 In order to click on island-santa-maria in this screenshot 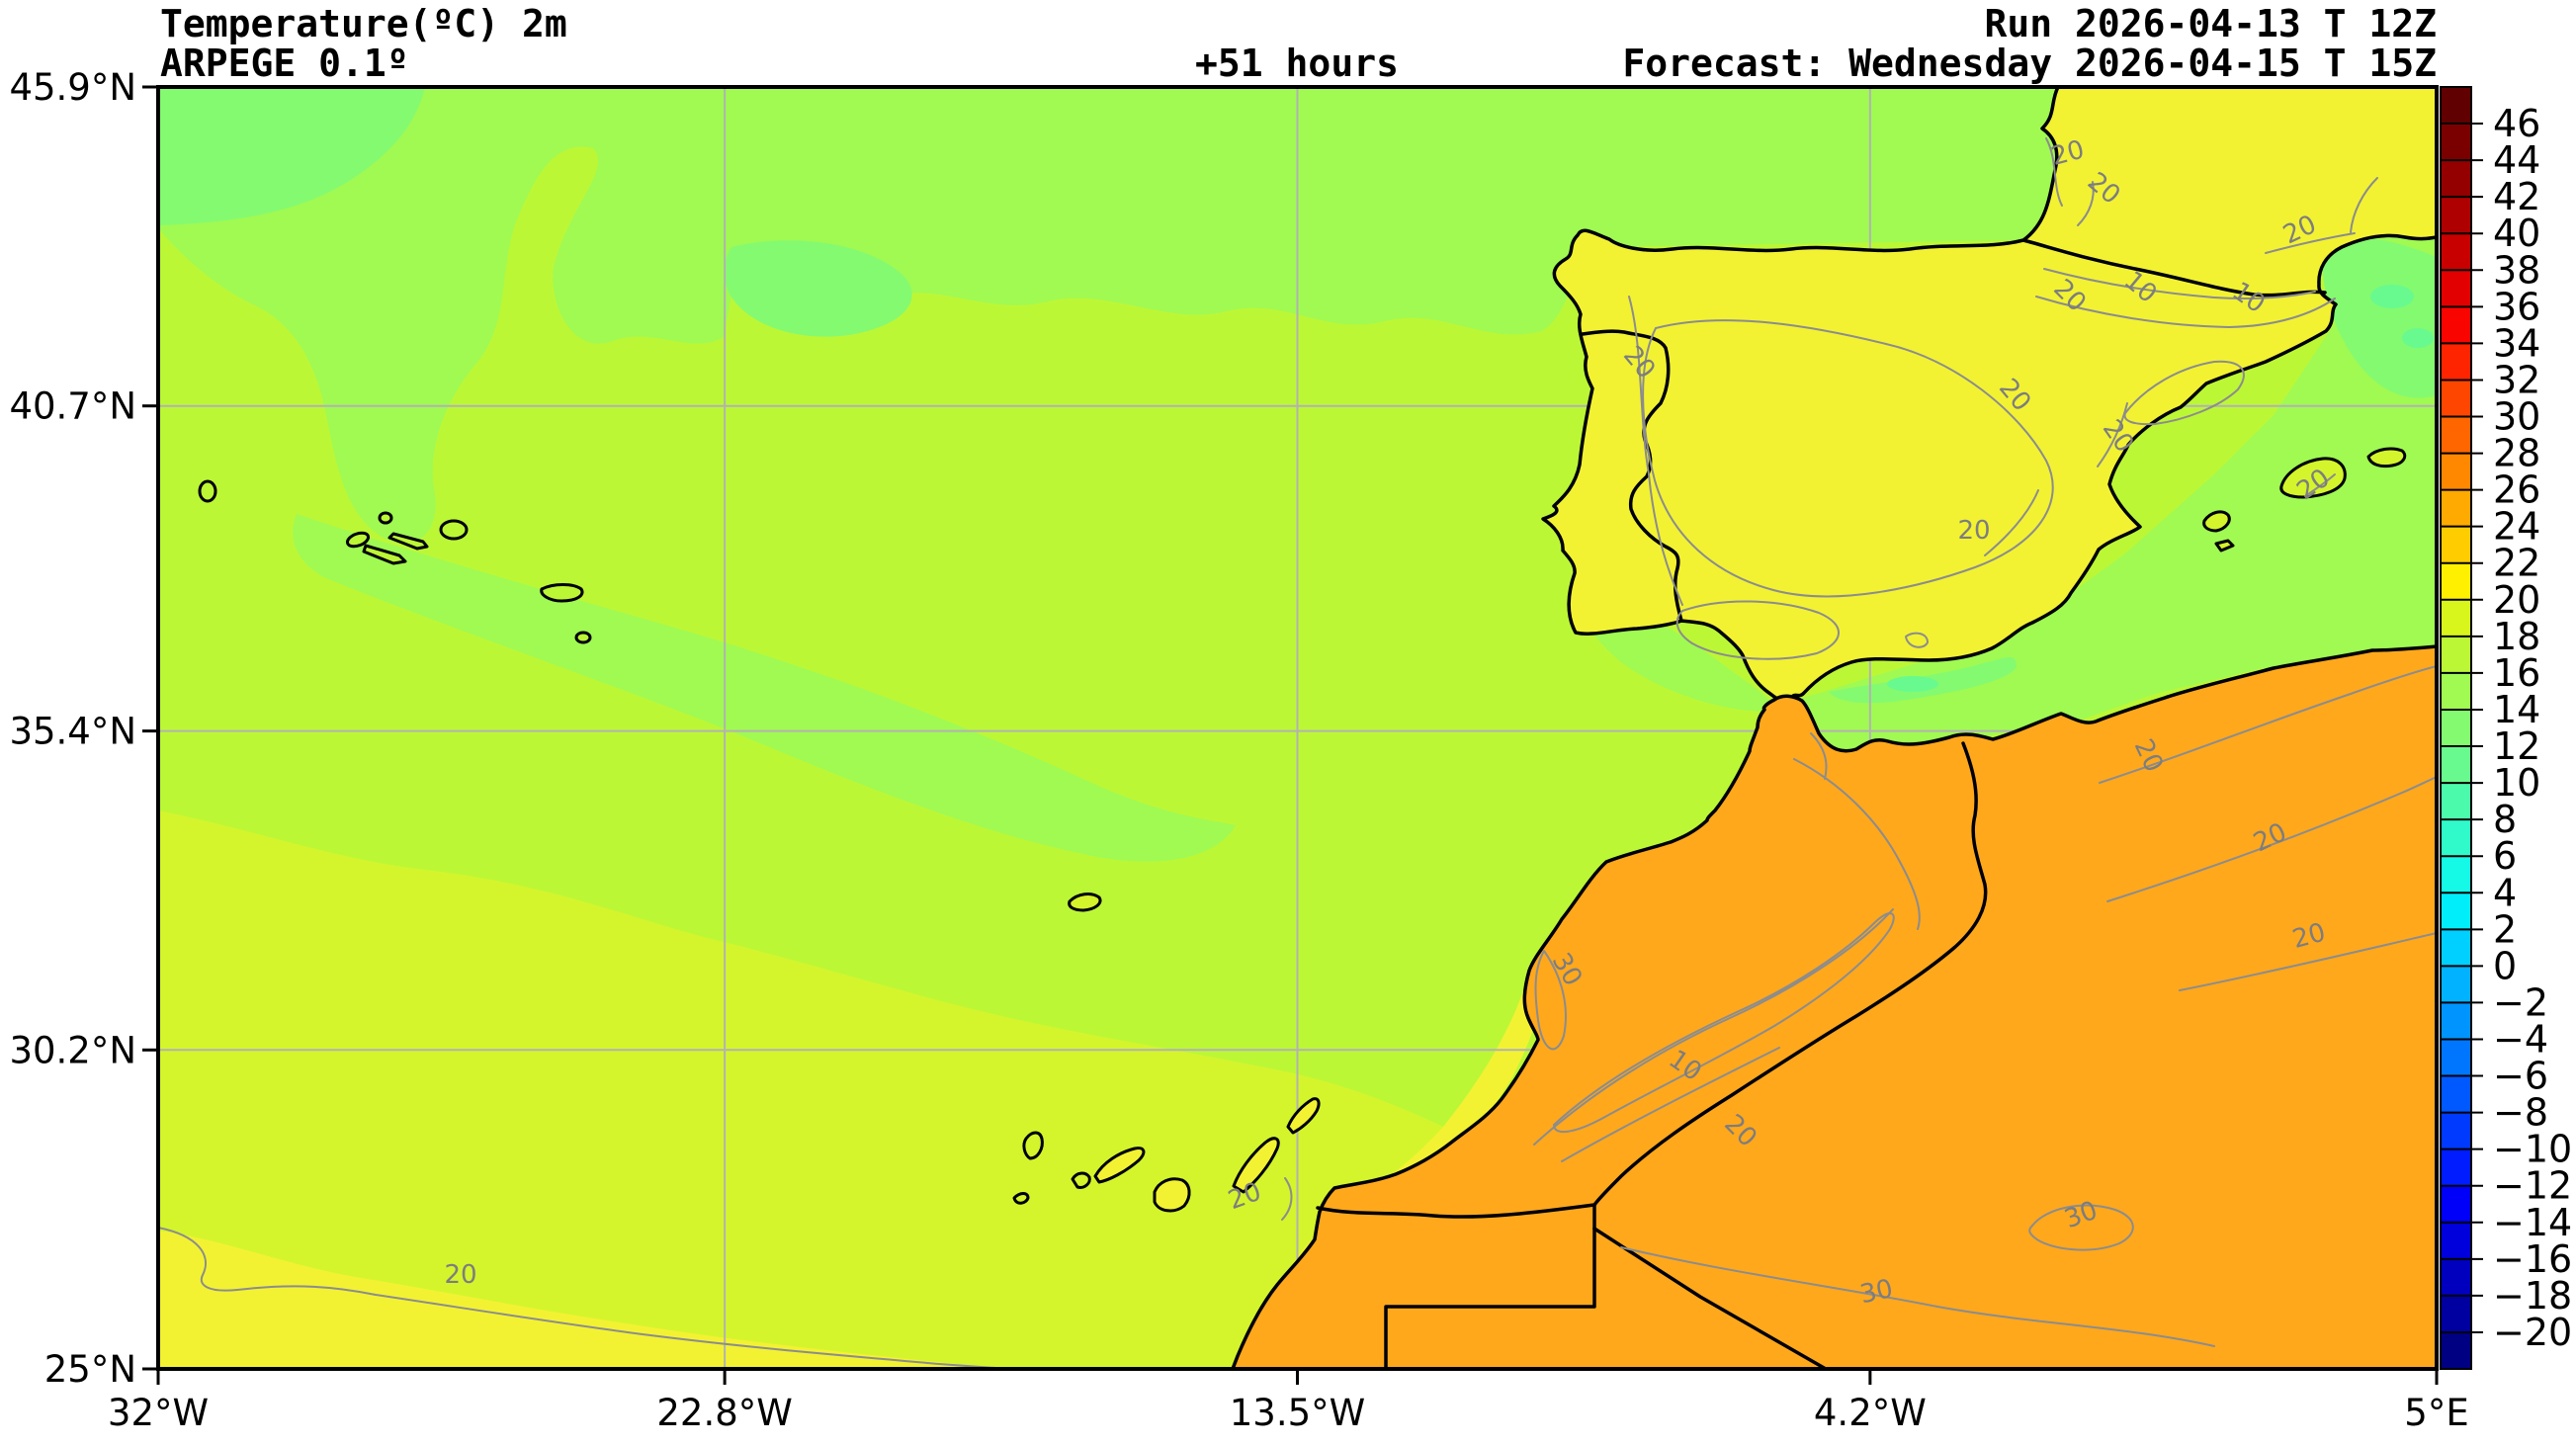, I will do `click(583, 637)`.